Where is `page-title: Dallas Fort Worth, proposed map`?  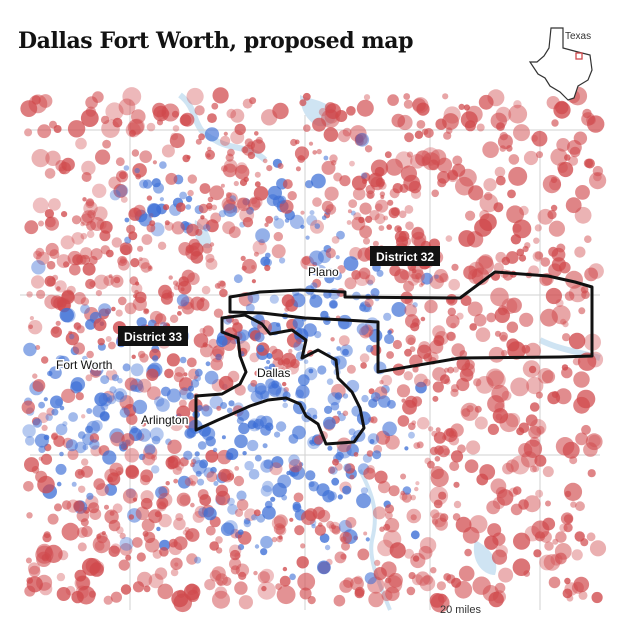
page-title: Dallas Fort Worth, proposed map is located at coordinates (216, 41).